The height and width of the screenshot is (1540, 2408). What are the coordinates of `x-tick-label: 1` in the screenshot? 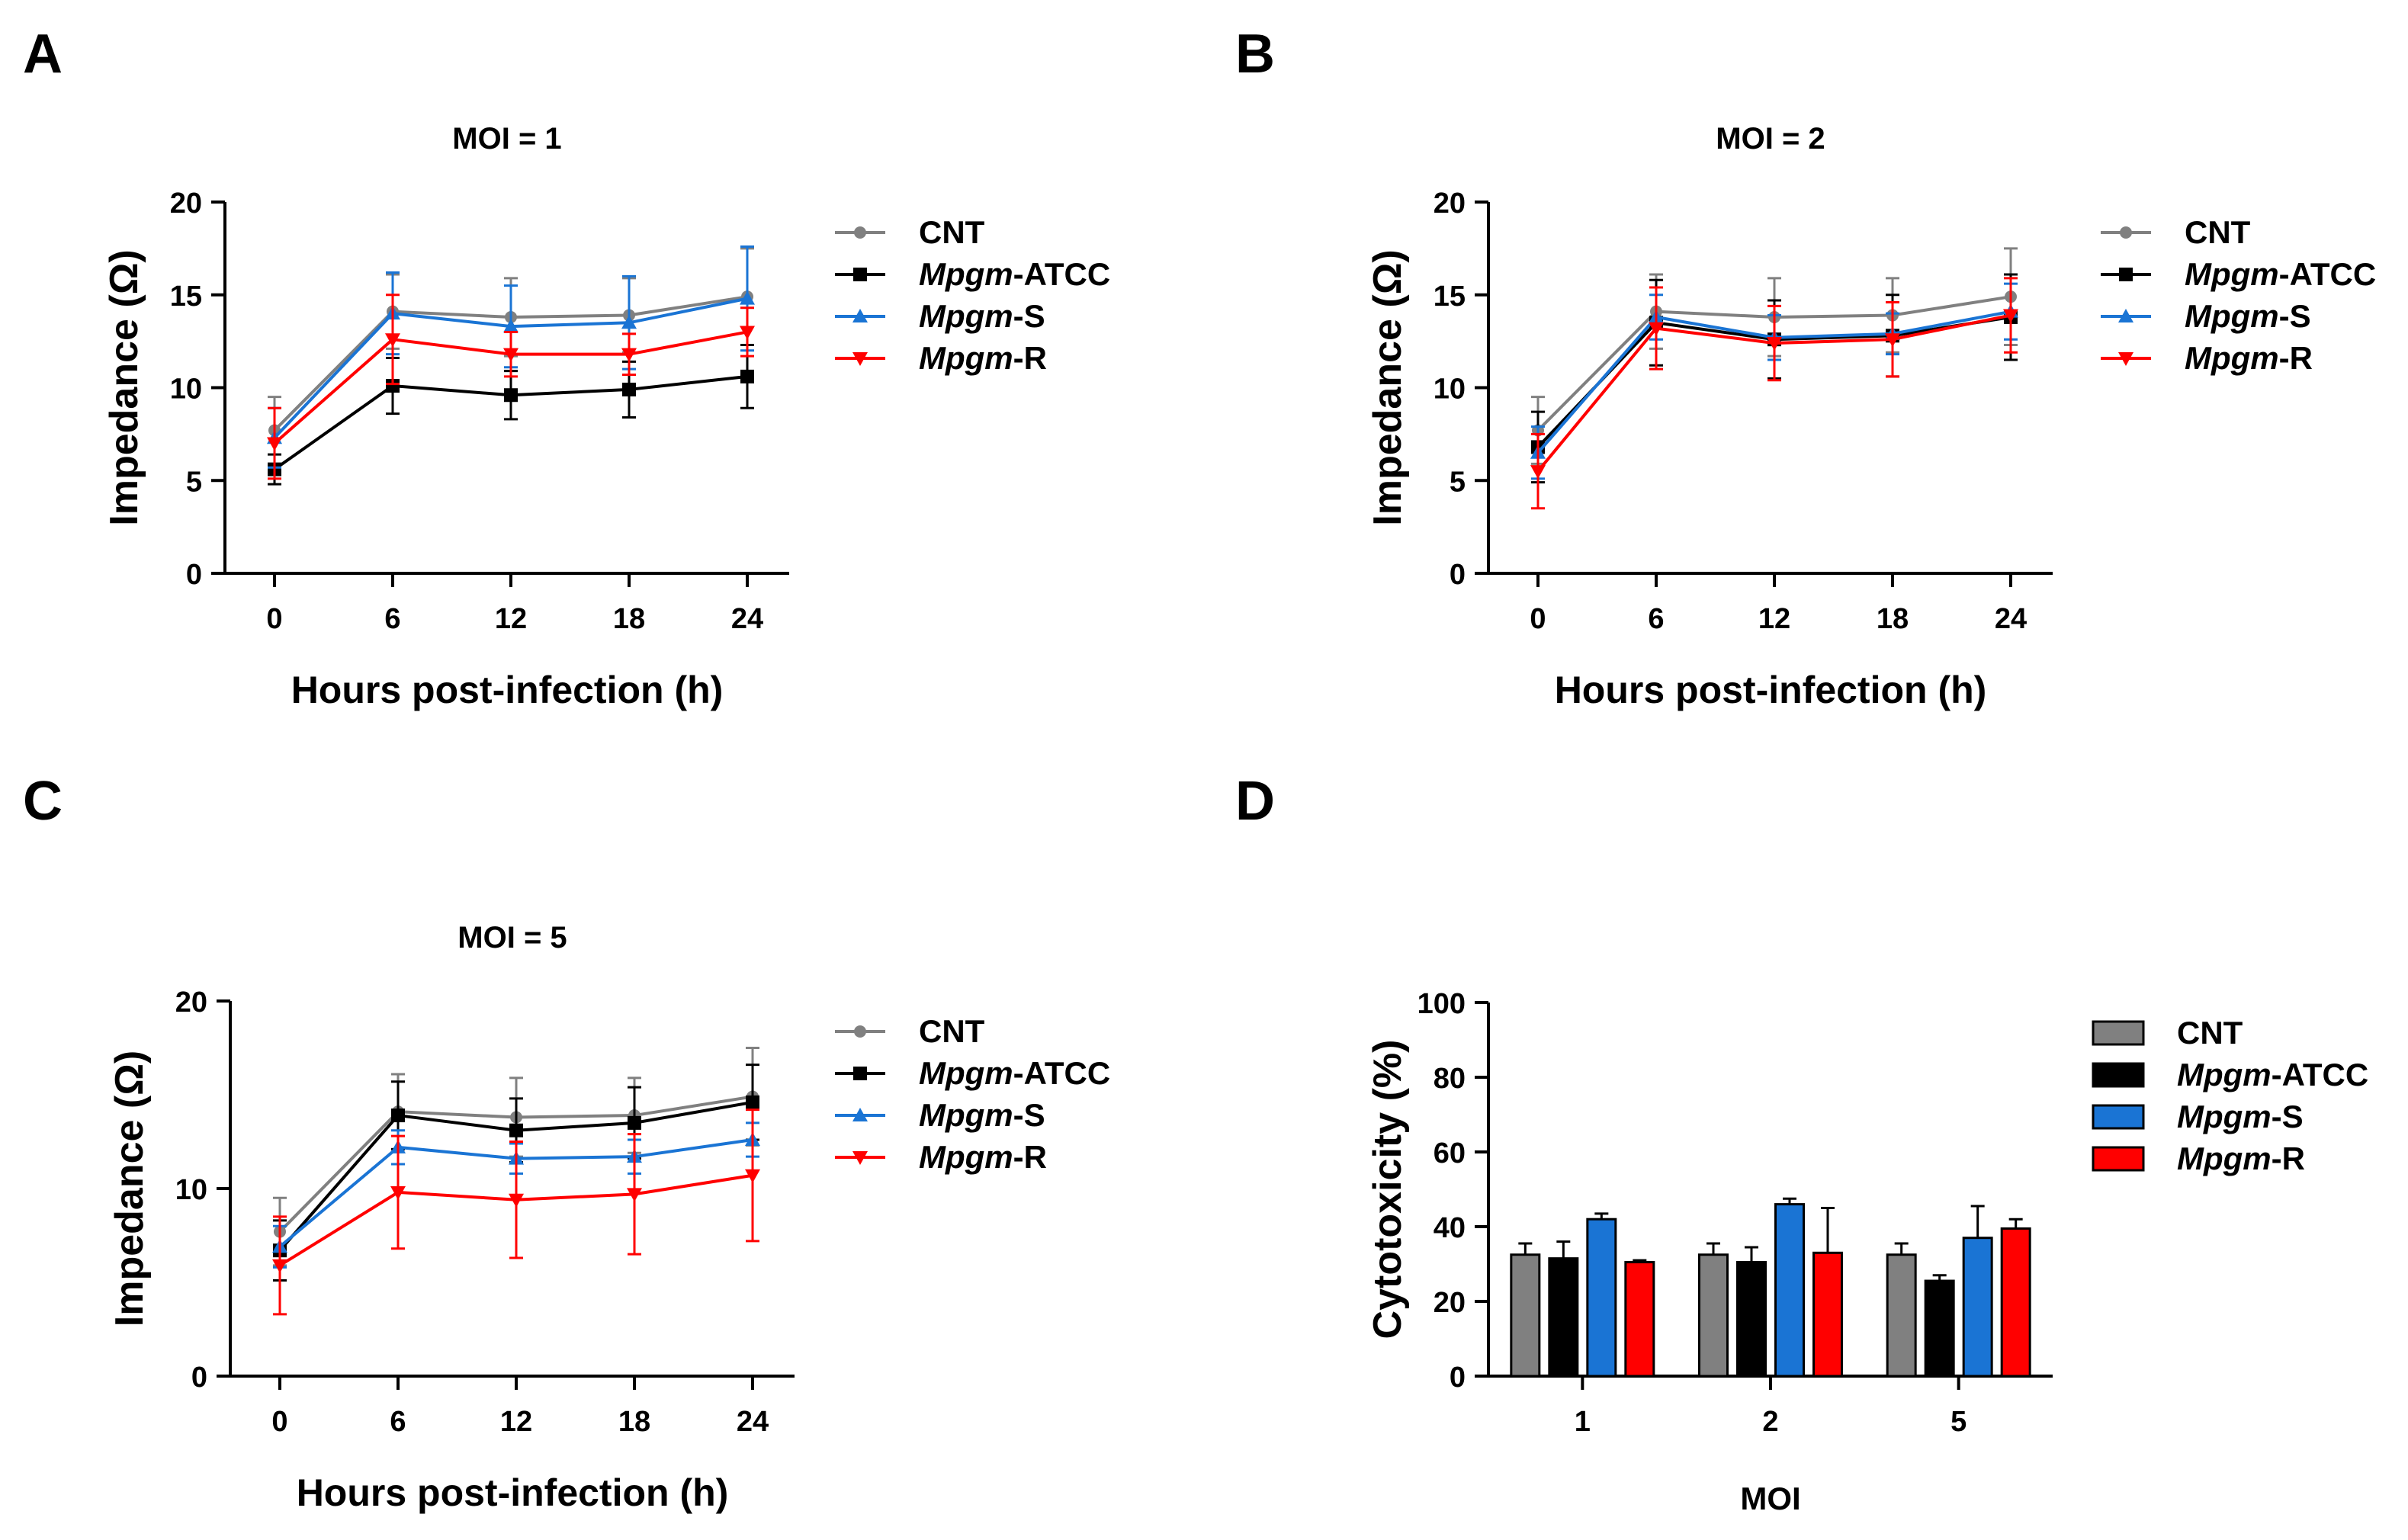 It's located at (1583, 1422).